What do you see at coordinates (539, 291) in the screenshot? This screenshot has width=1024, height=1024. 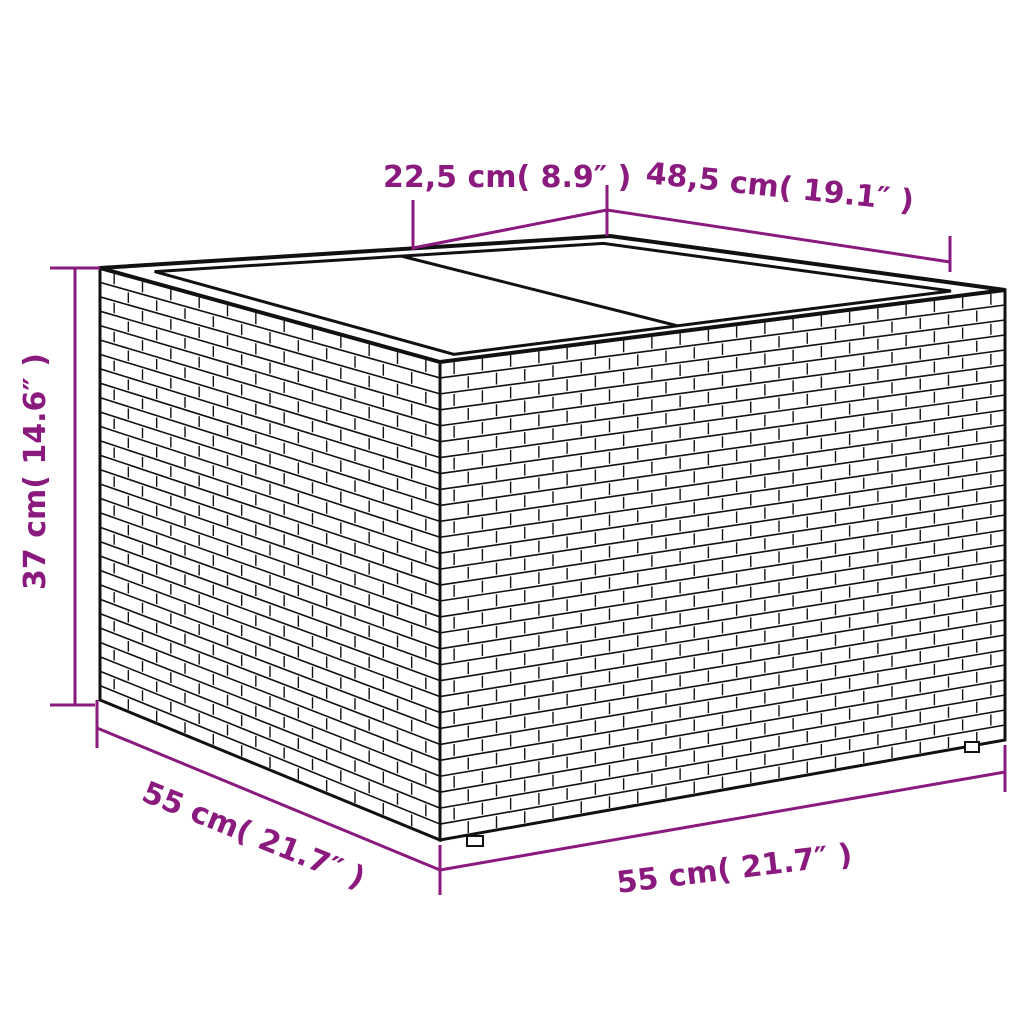 I see `top-panel-divider` at bounding box center [539, 291].